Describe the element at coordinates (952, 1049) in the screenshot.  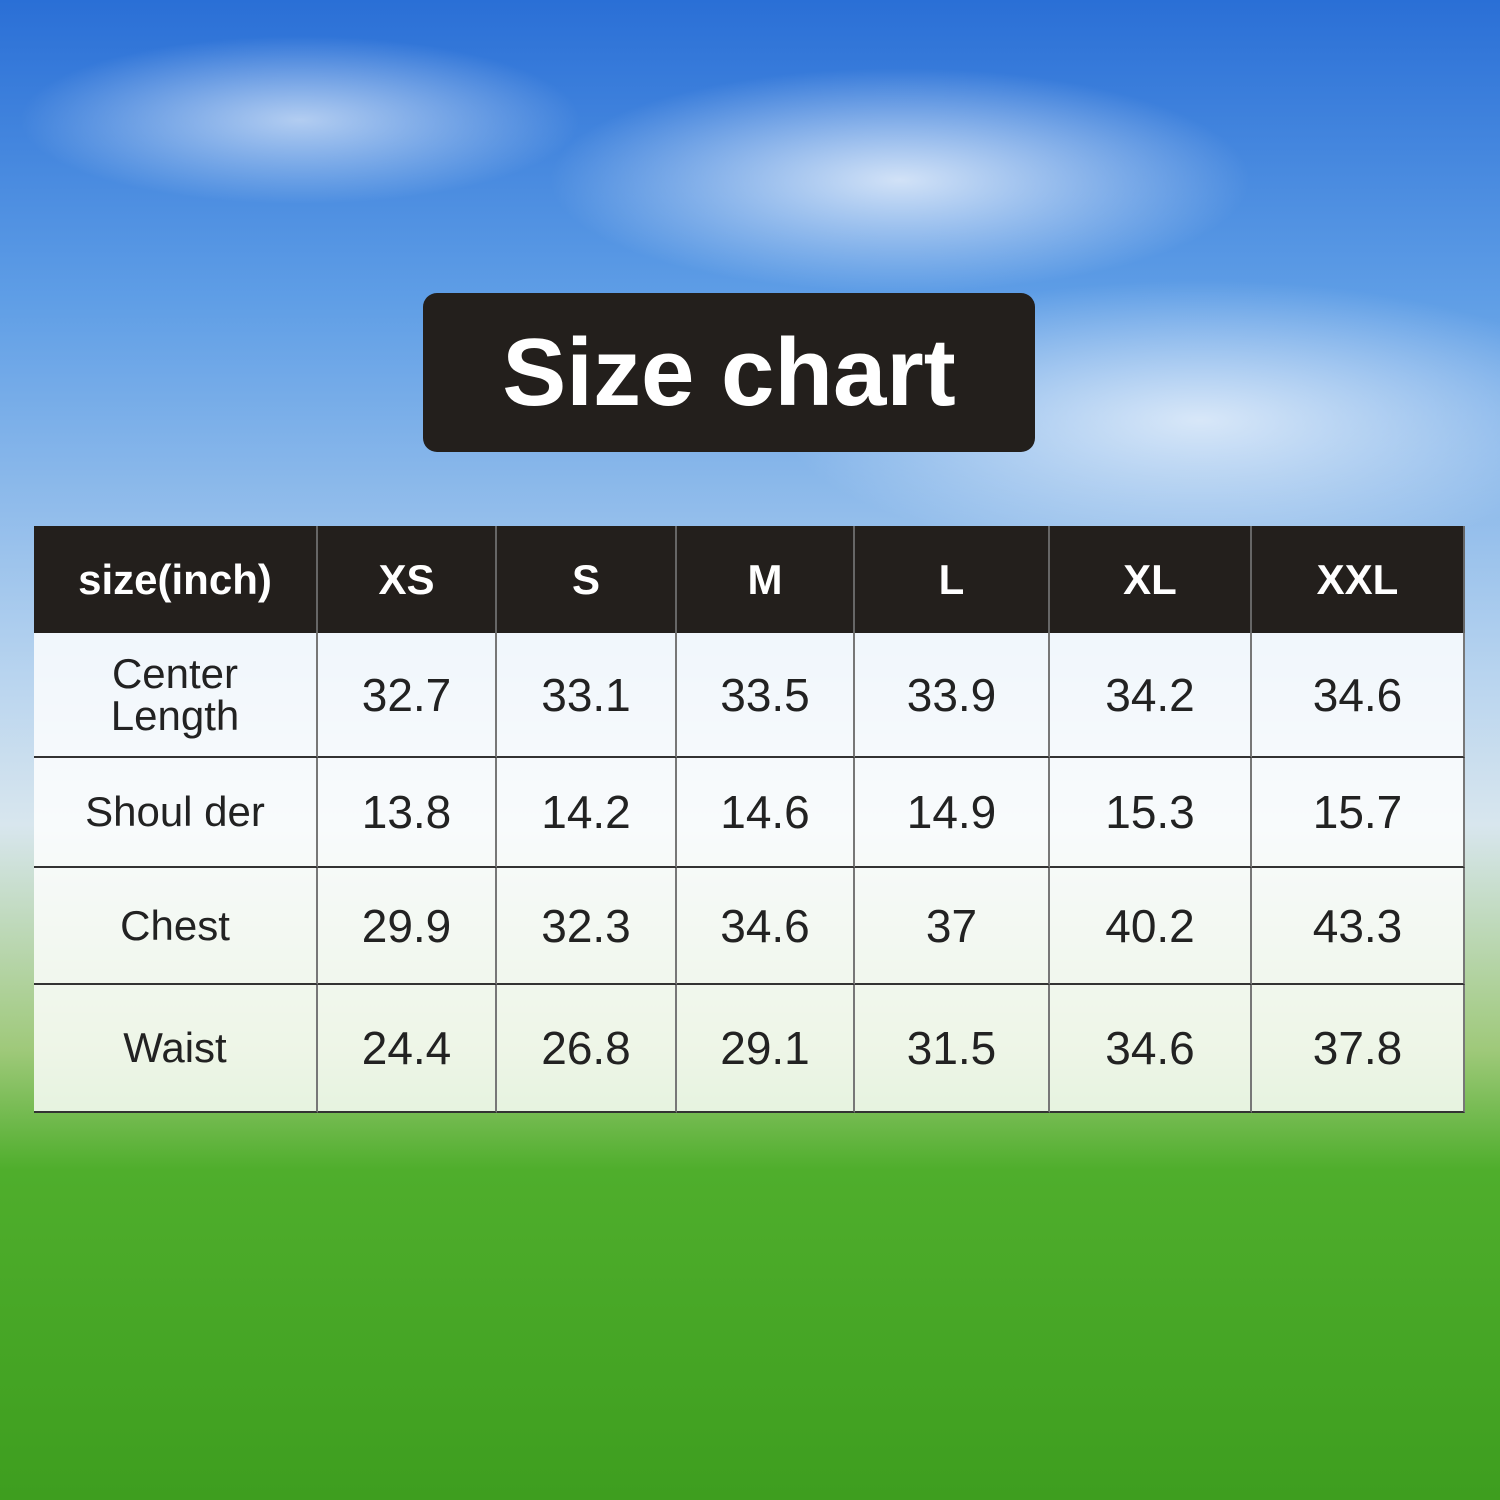
I see `table-cell: 31.5` at that location.